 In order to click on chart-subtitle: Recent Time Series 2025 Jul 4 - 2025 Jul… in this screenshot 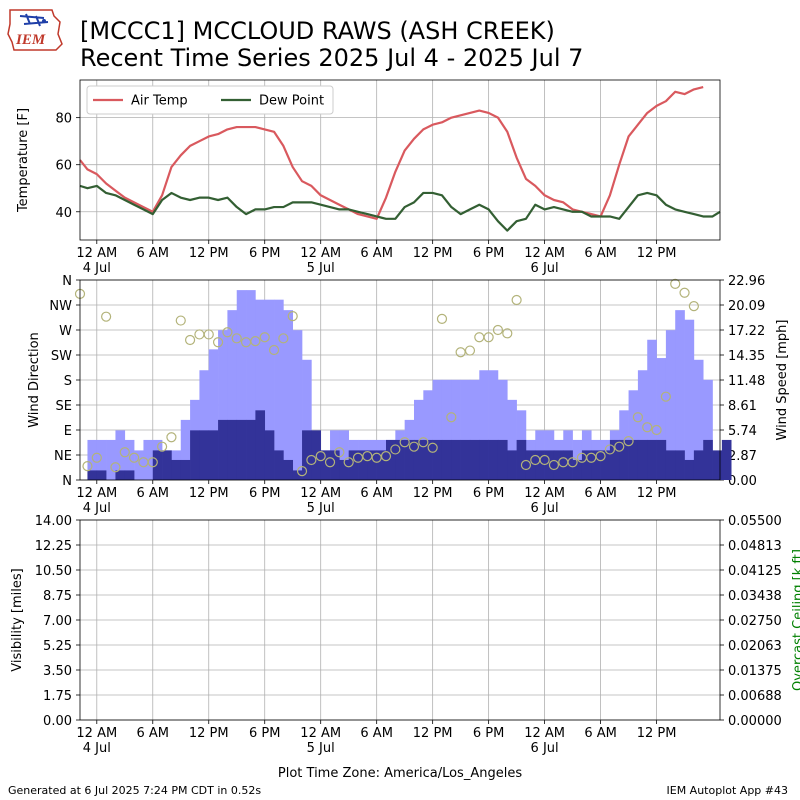, I will do `click(332, 58)`.